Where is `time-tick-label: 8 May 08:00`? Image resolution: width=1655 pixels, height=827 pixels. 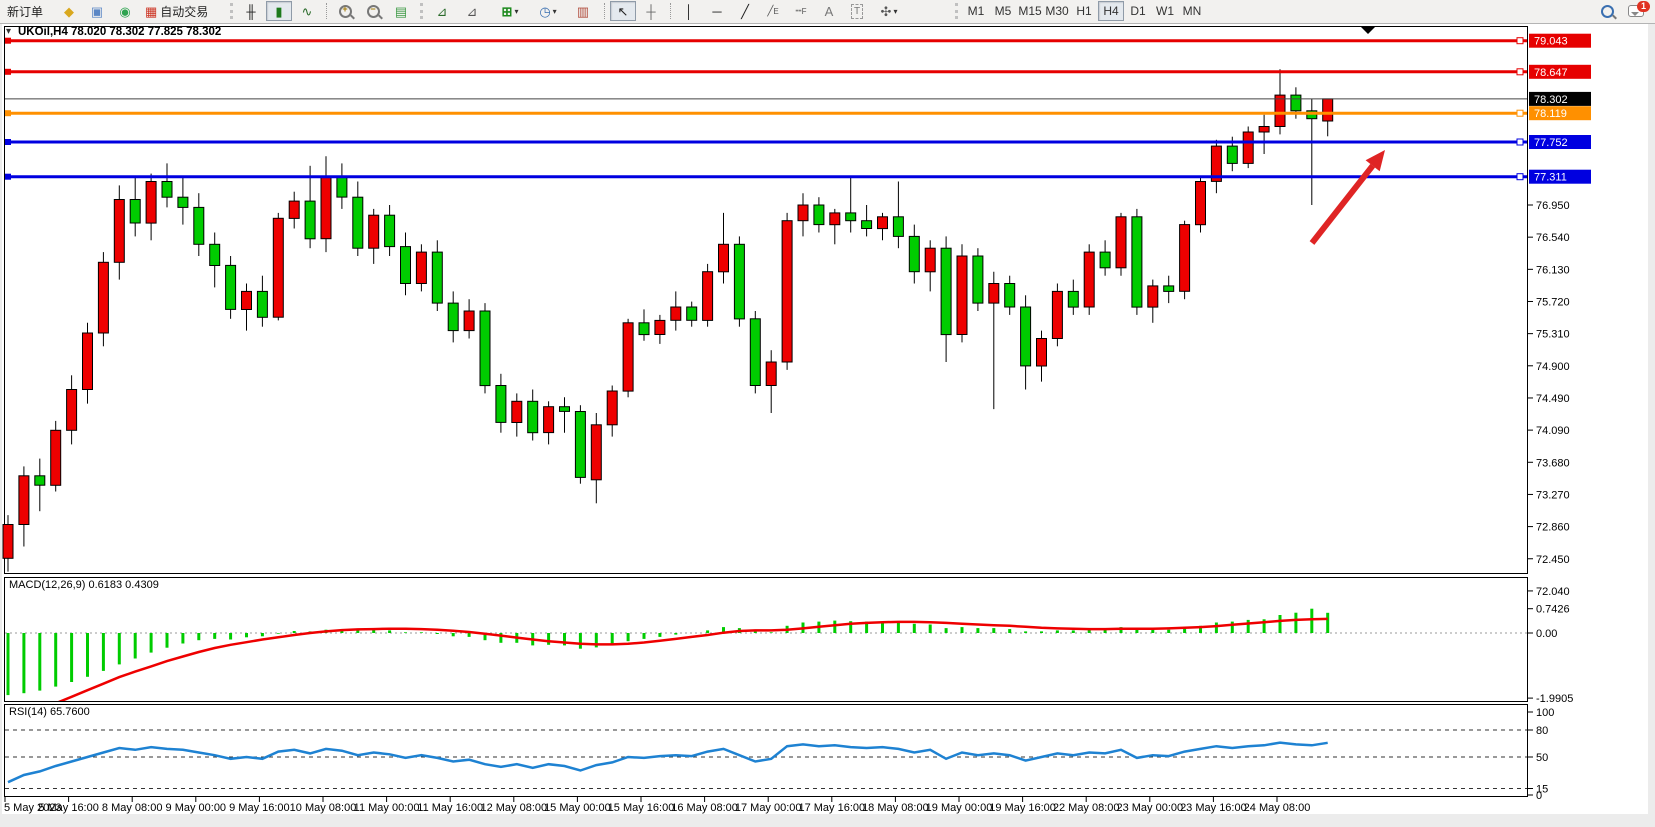
time-tick-label: 8 May 08:00 is located at coordinates (132, 808).